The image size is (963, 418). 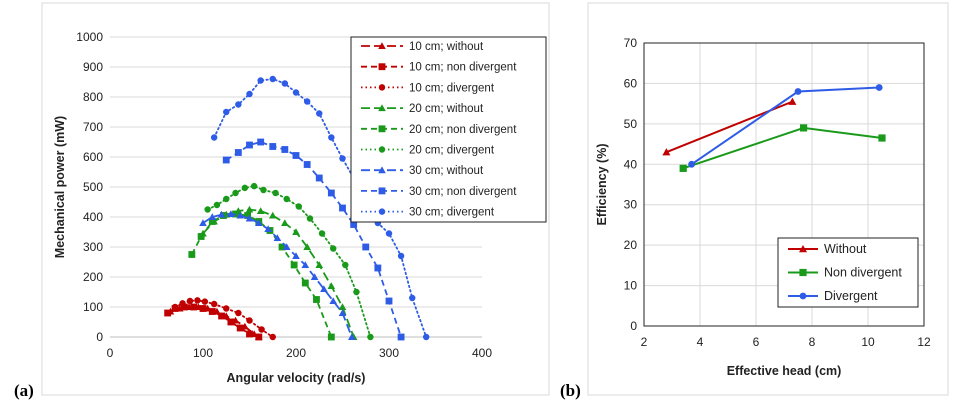 What do you see at coordinates (700, 342) in the screenshot?
I see `x-tick-label: 4` at bounding box center [700, 342].